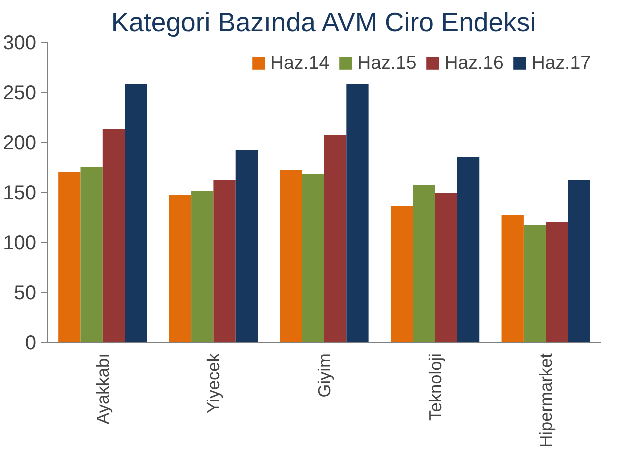 The height and width of the screenshot is (454, 622). What do you see at coordinates (20, 143) in the screenshot?
I see `y-tick-label: 200` at bounding box center [20, 143].